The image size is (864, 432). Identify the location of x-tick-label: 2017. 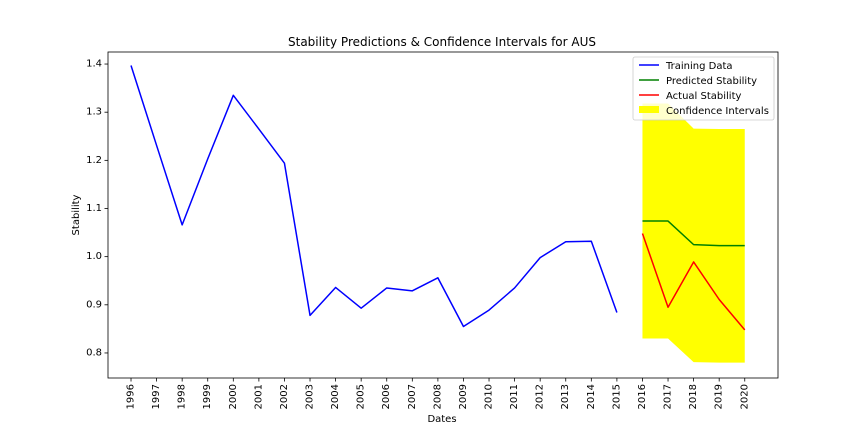
(668, 396).